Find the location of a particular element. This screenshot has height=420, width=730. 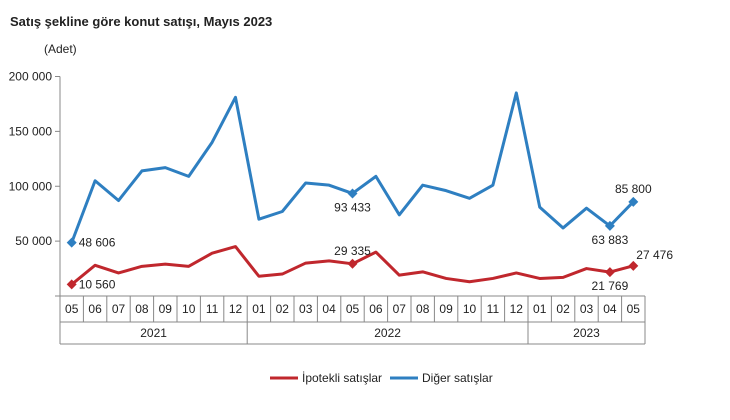

y-axis-unit: (Adet) is located at coordinates (60, 49).